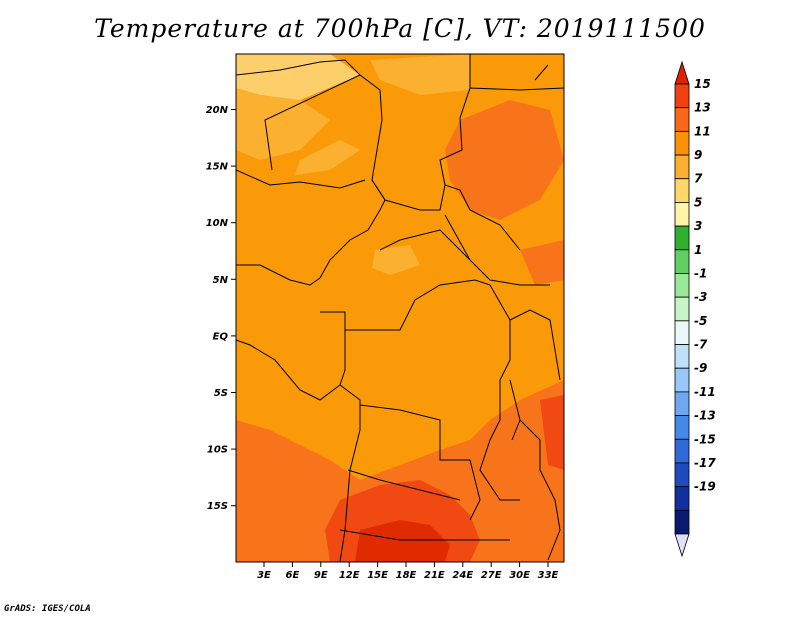 The width and height of the screenshot is (800, 618). Describe the element at coordinates (682, 72) in the screenshot. I see `colorbar-top-triangle` at that location.